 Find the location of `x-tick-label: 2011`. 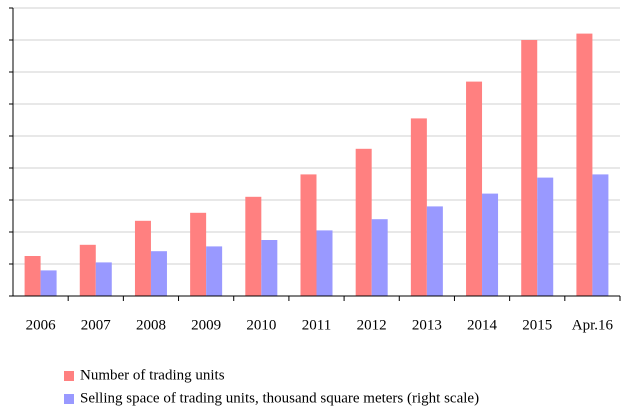

x-tick-label: 2011 is located at coordinates (316, 325).